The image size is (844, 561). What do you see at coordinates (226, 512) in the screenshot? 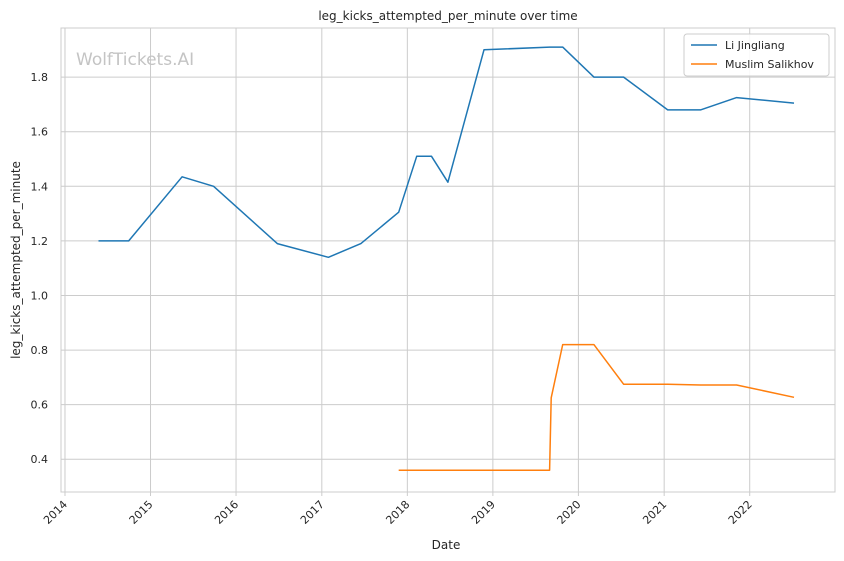
I see `x-tick-label: 2016` at bounding box center [226, 512].